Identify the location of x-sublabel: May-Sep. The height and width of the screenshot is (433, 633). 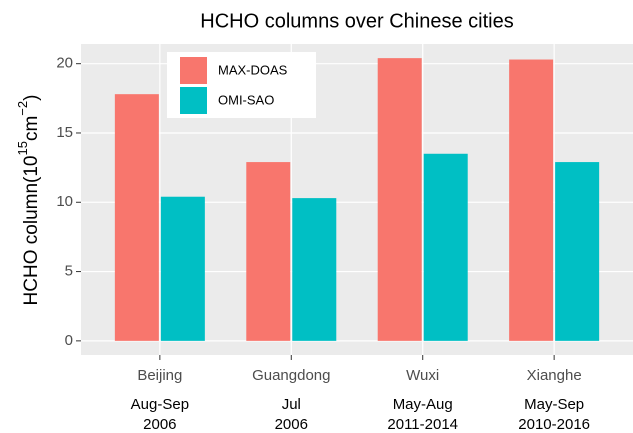
(554, 404).